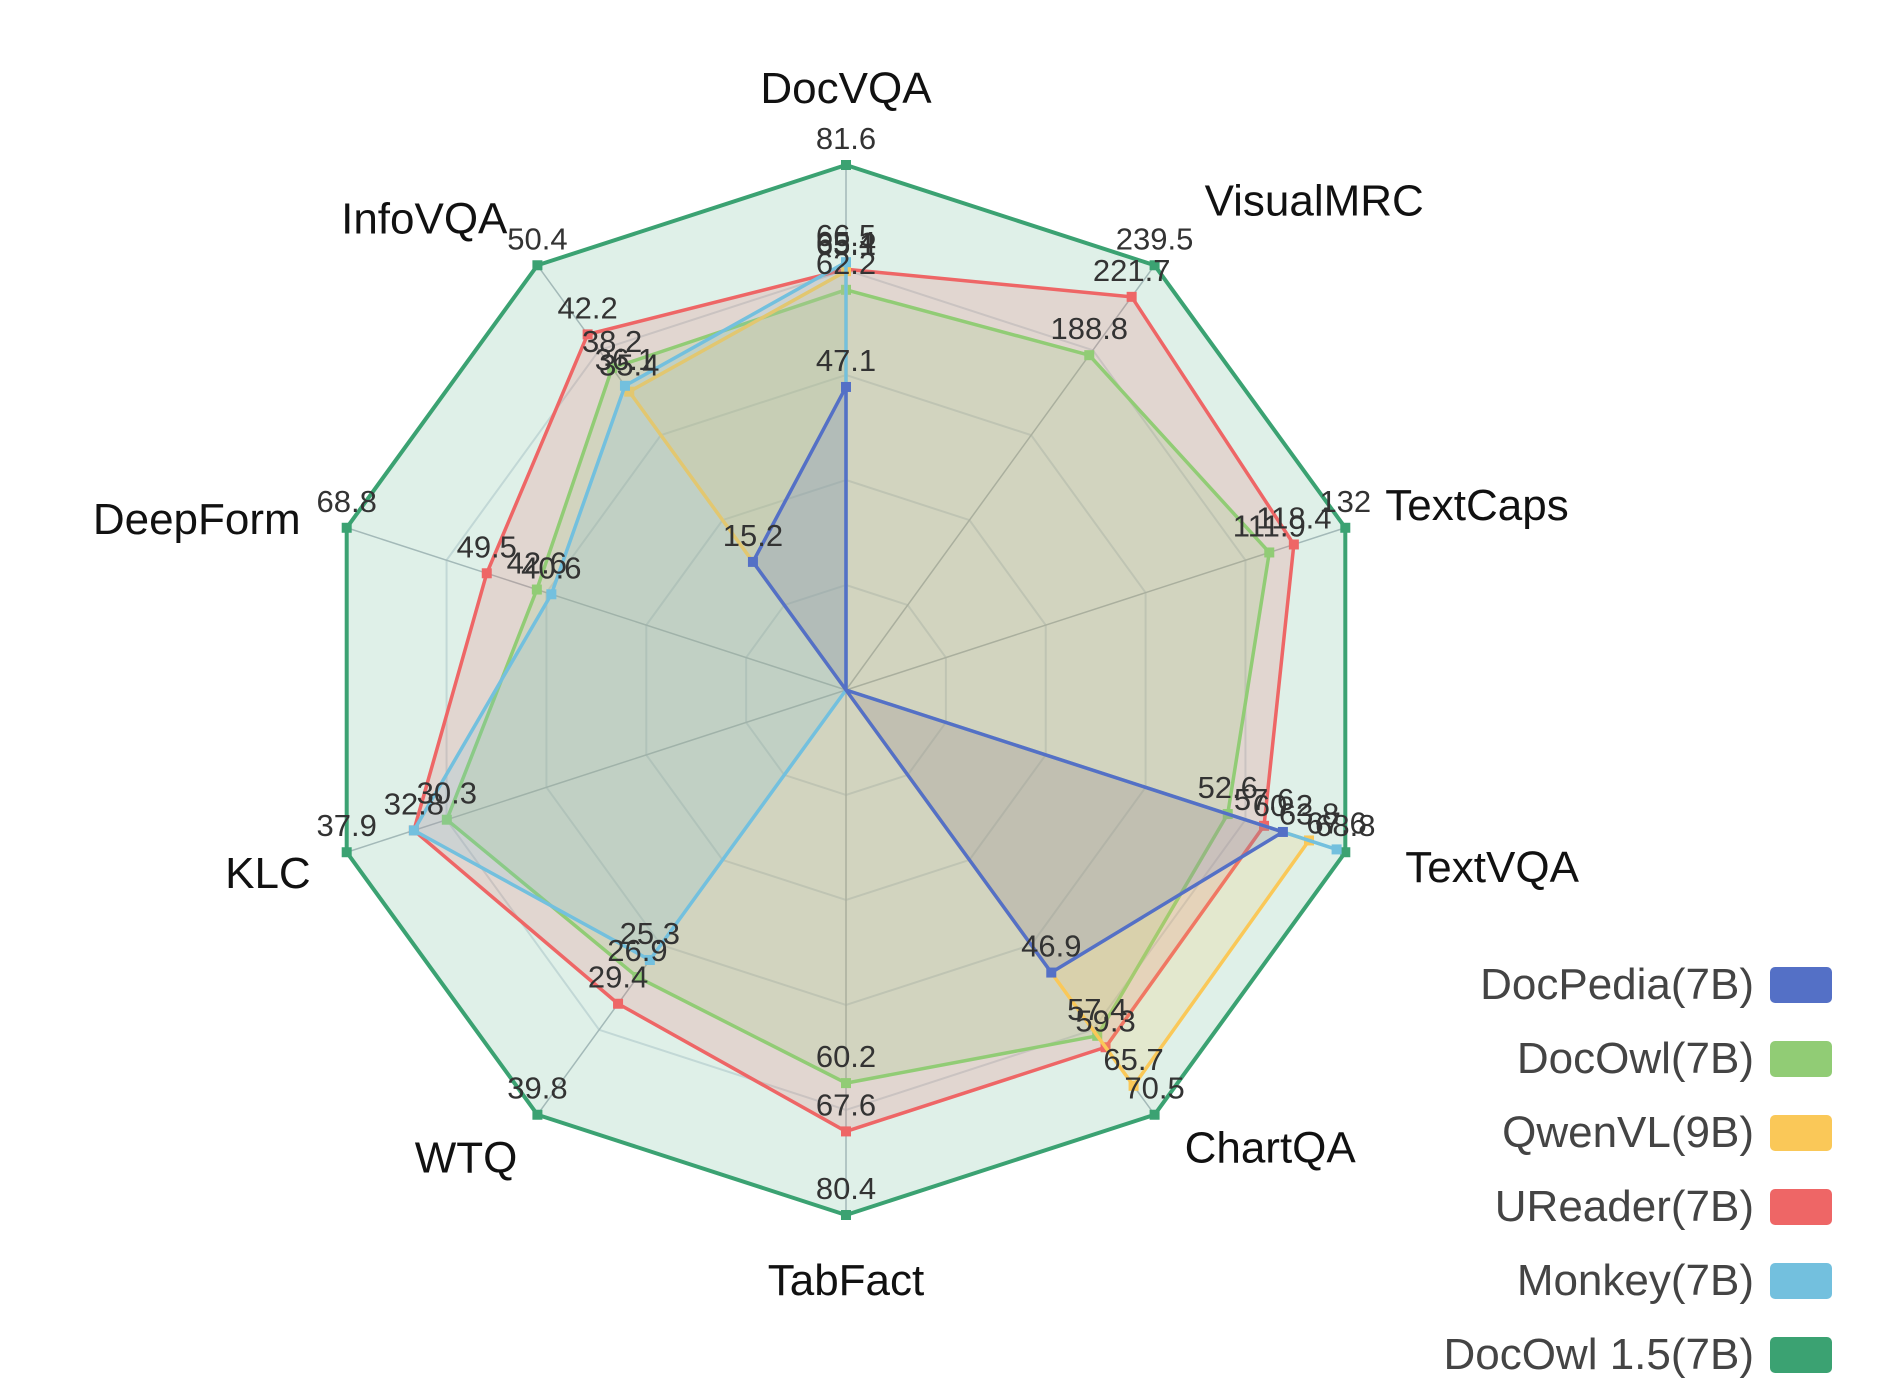 This screenshot has width=1892, height=1392. What do you see at coordinates (587, 307) in the screenshot?
I see `value-label: 42.2` at bounding box center [587, 307].